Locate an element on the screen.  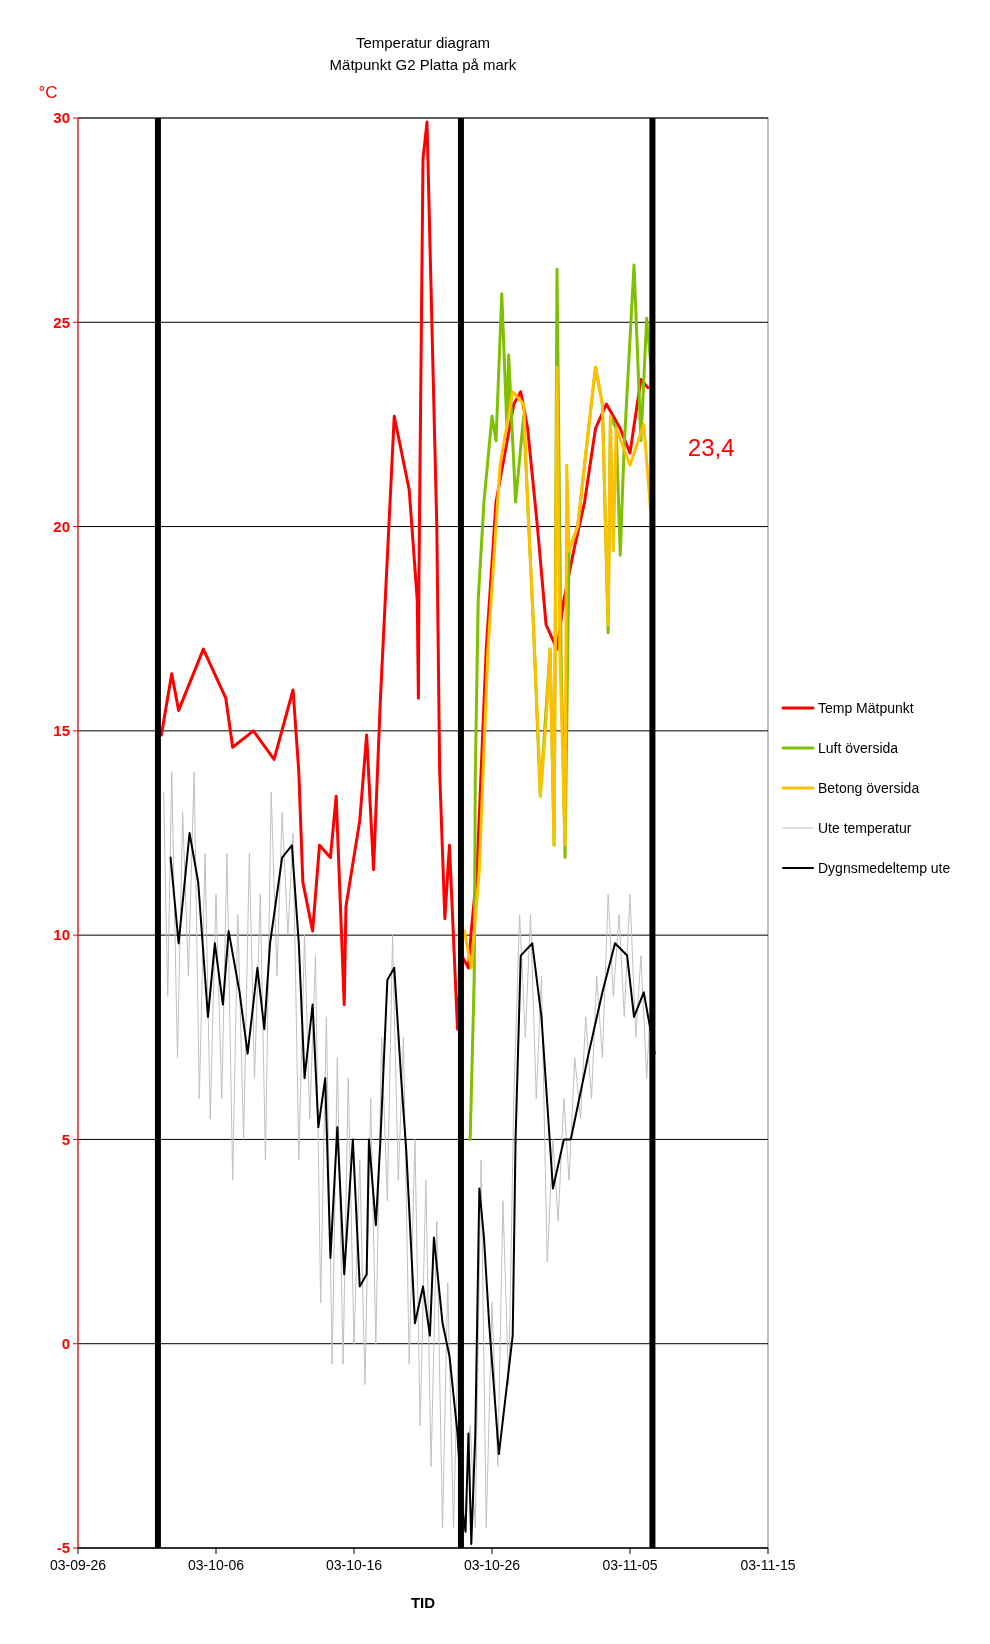
x-tick-label: 03-11-15 is located at coordinates (768, 1565).